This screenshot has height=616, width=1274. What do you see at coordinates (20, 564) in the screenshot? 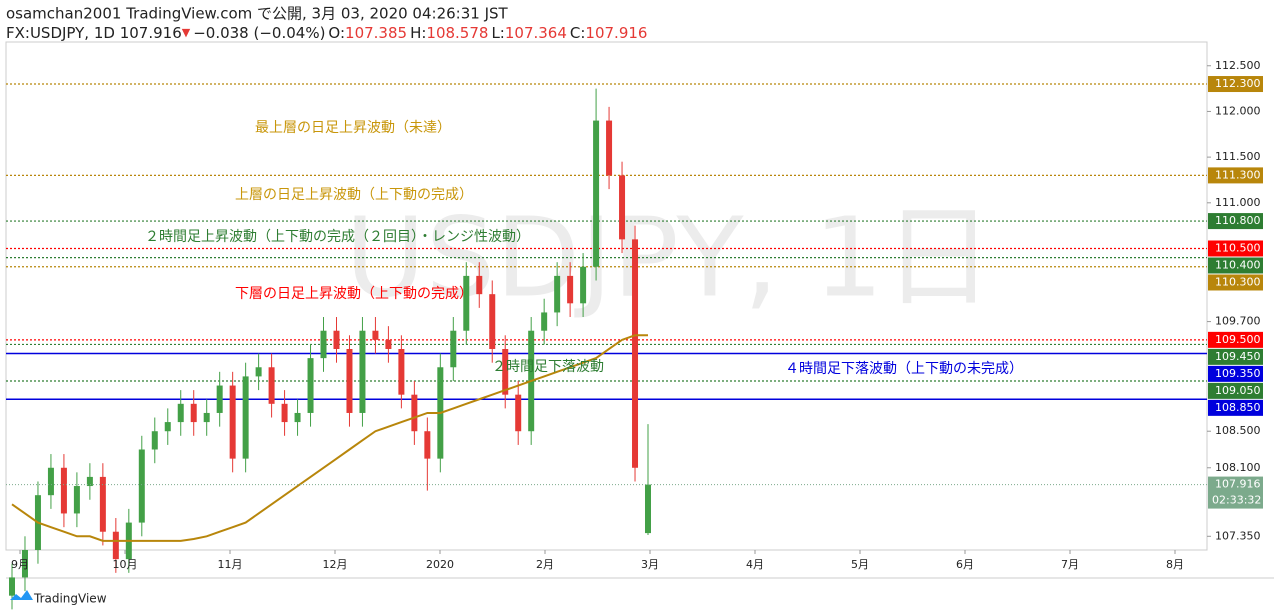
I see `x-tick-label: 9月` at bounding box center [20, 564].